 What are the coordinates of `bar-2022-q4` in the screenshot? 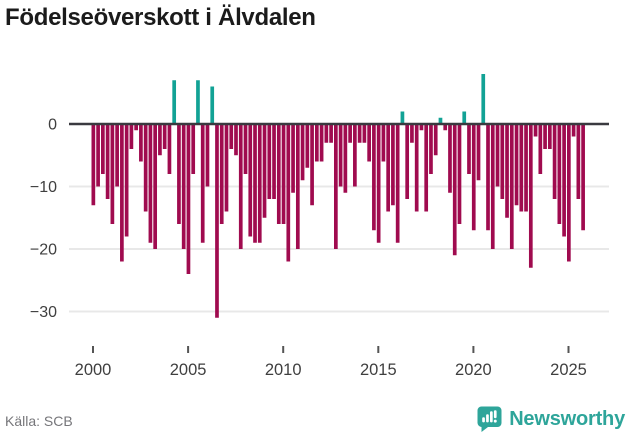 It's located at (526, 168).